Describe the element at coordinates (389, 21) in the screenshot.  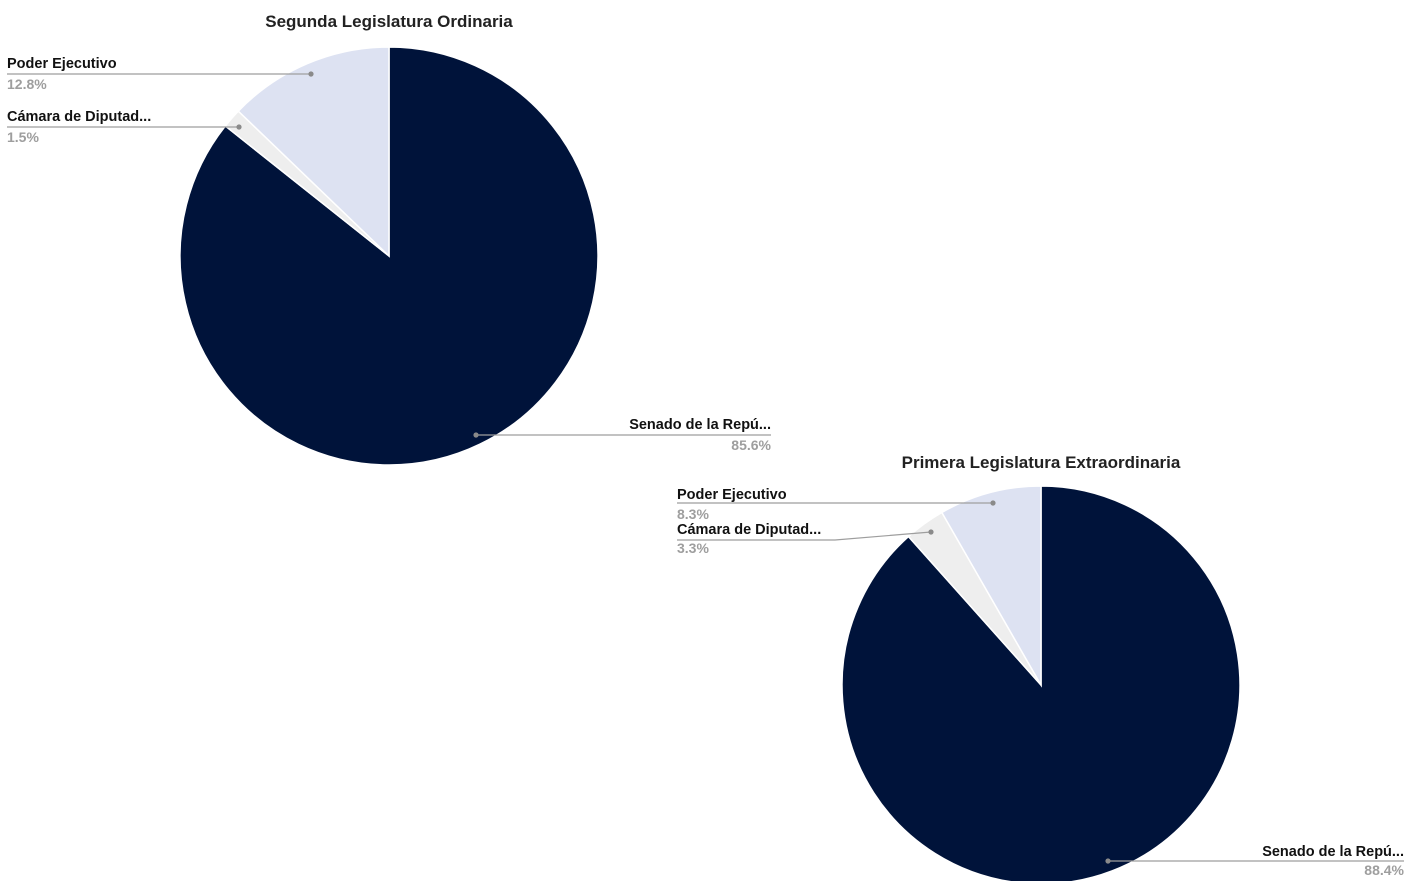
I see `chart-title: Segunda Legislatura Ordinaria` at that location.